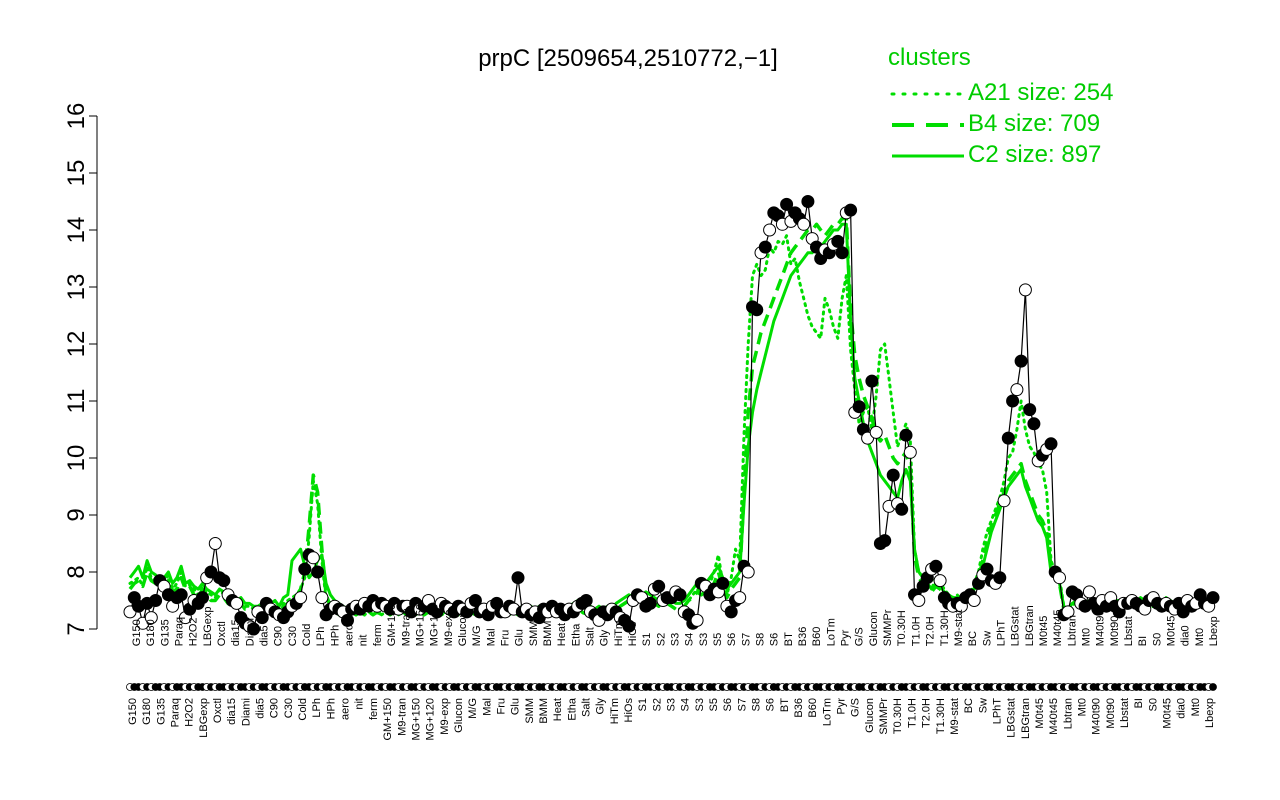 The width and height of the screenshot is (1280, 800). Describe the element at coordinates (364, 641) in the screenshot. I see `point-label: nit` at that location.